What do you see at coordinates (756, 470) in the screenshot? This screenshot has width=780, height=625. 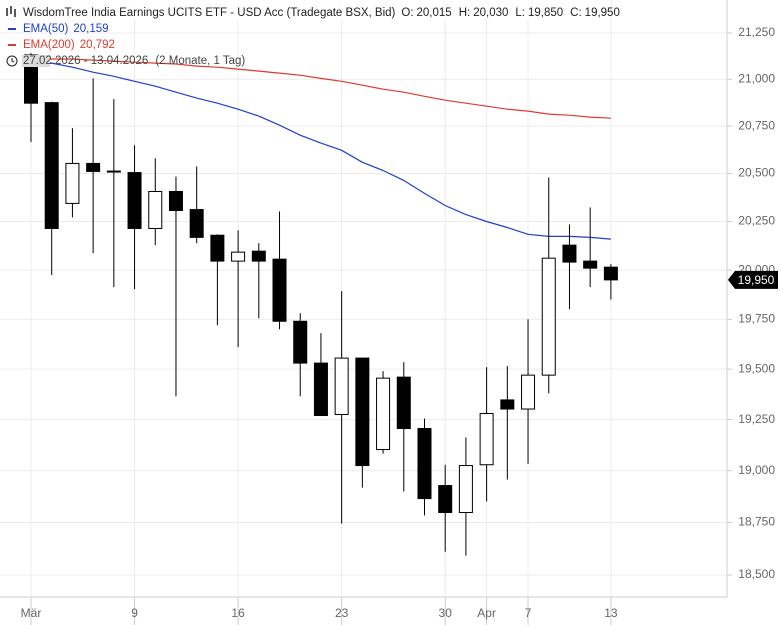 I see `y-tick-label: 19,000` at bounding box center [756, 470].